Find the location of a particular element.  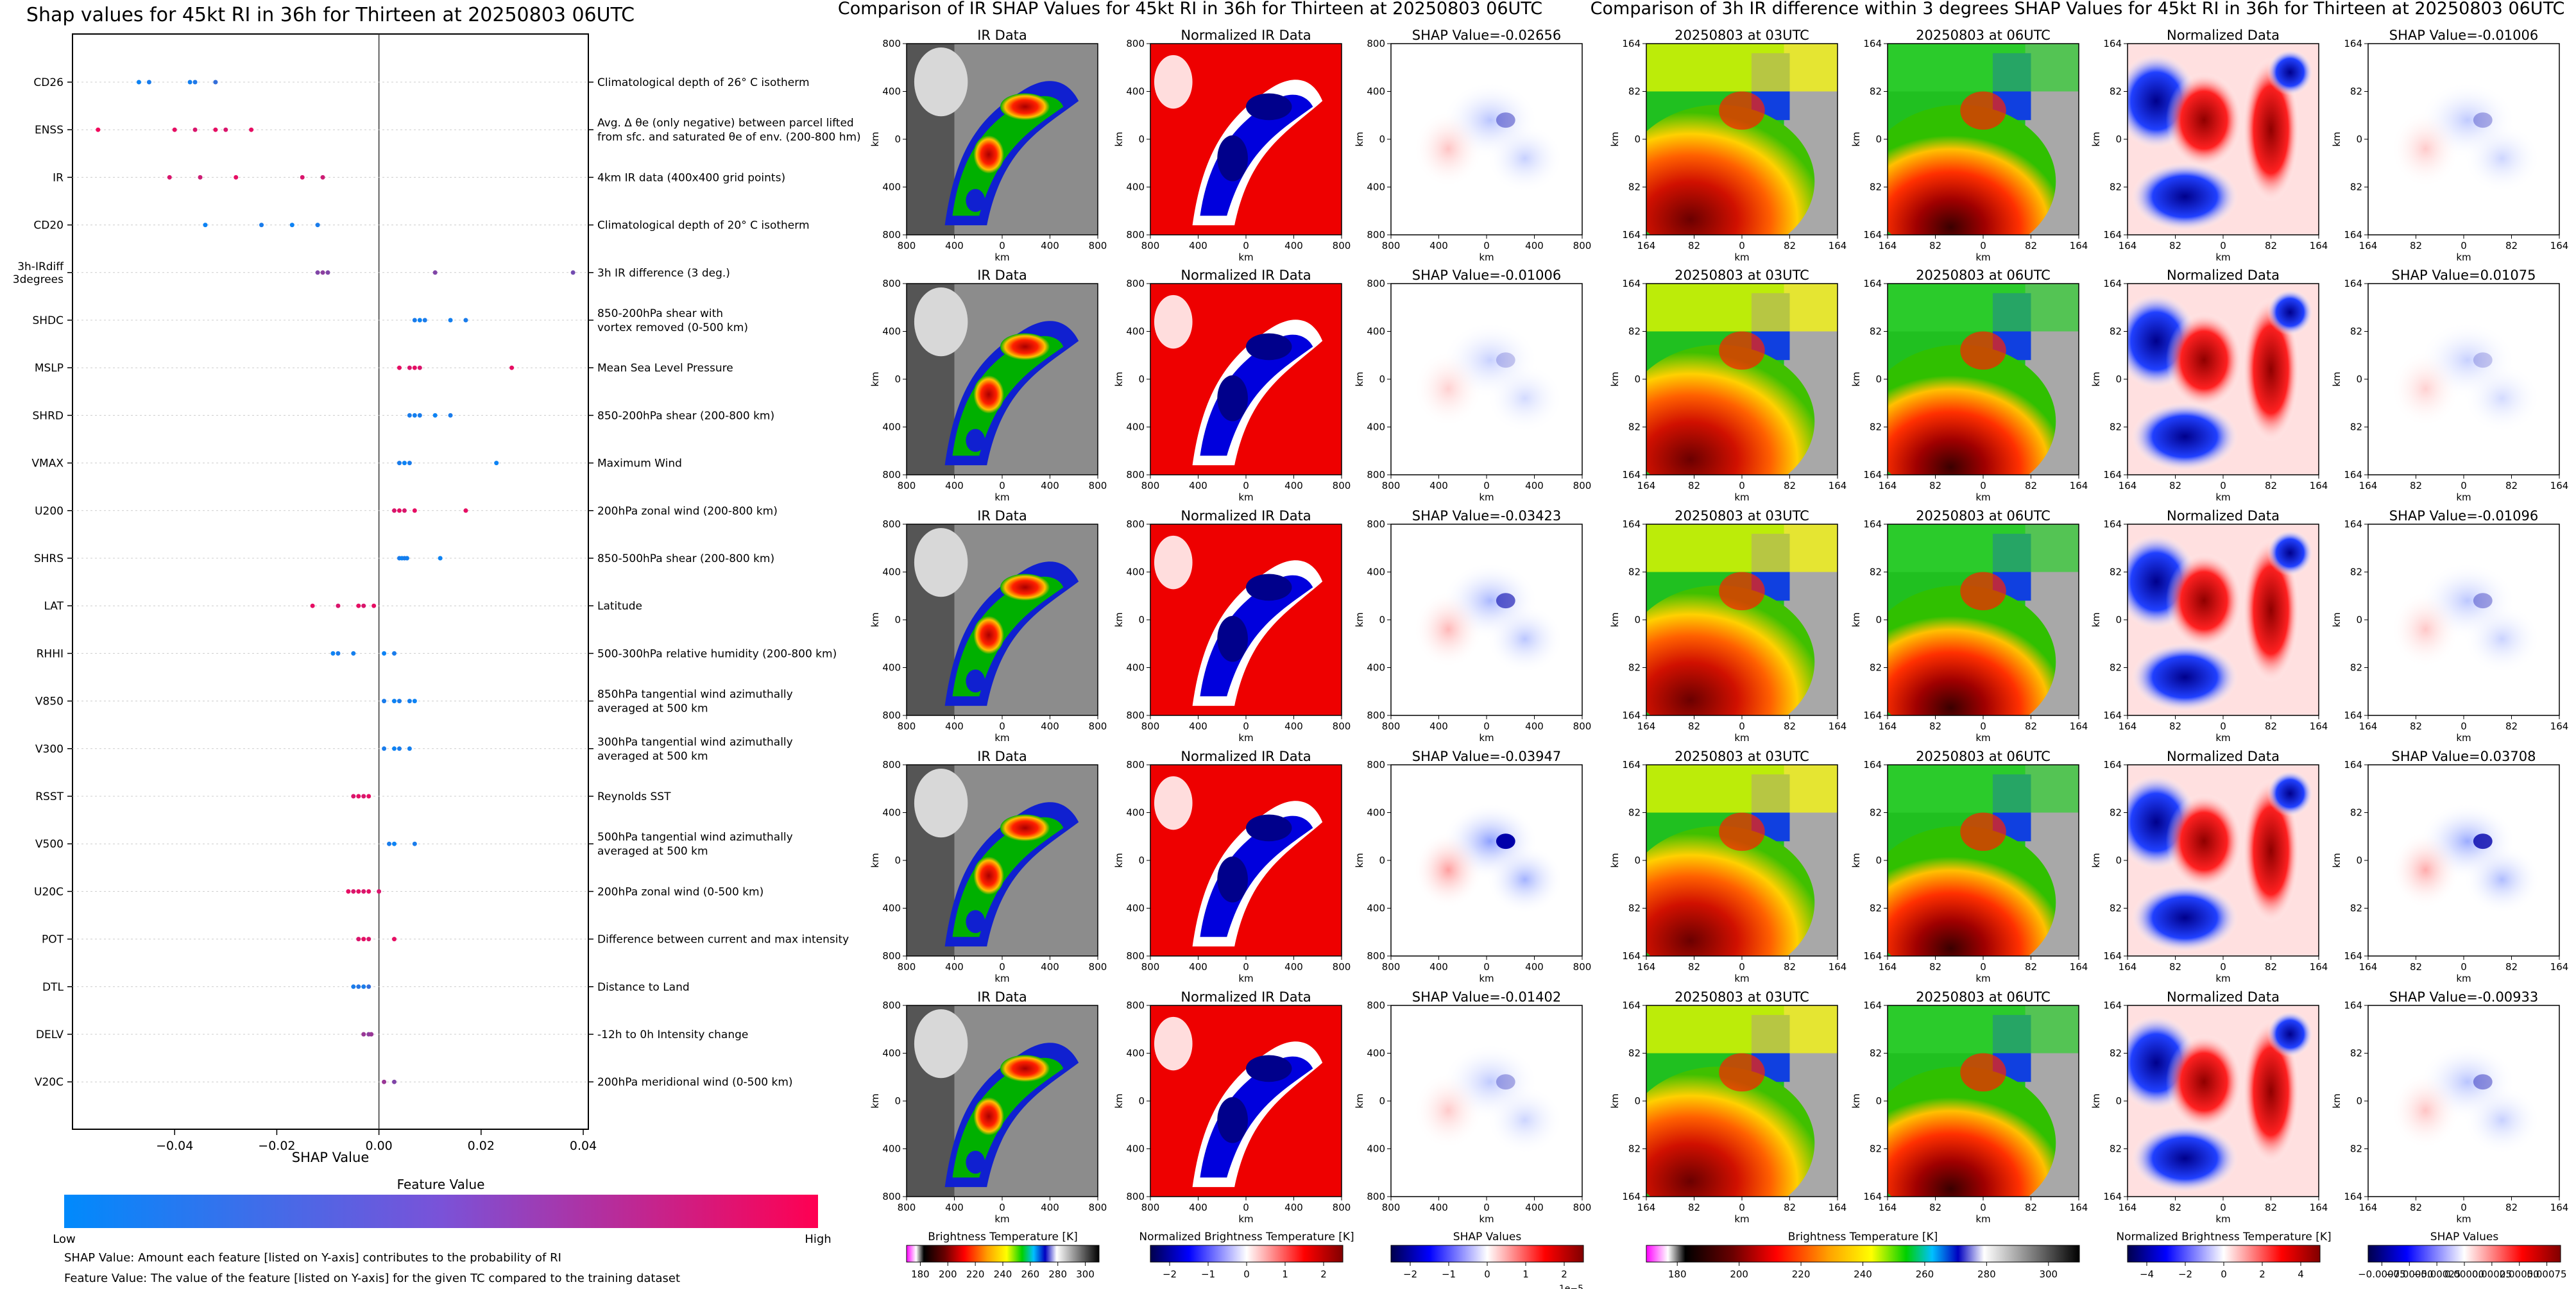

colorbar-tick-label: 240 is located at coordinates (1003, 1274).